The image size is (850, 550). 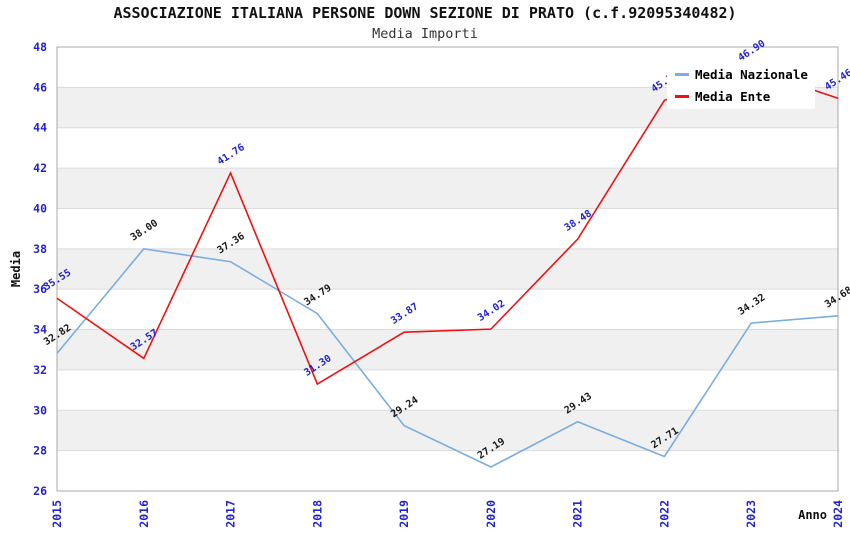 What do you see at coordinates (751, 51) in the screenshot?
I see `data-label-media-ente: 46.90` at bounding box center [751, 51].